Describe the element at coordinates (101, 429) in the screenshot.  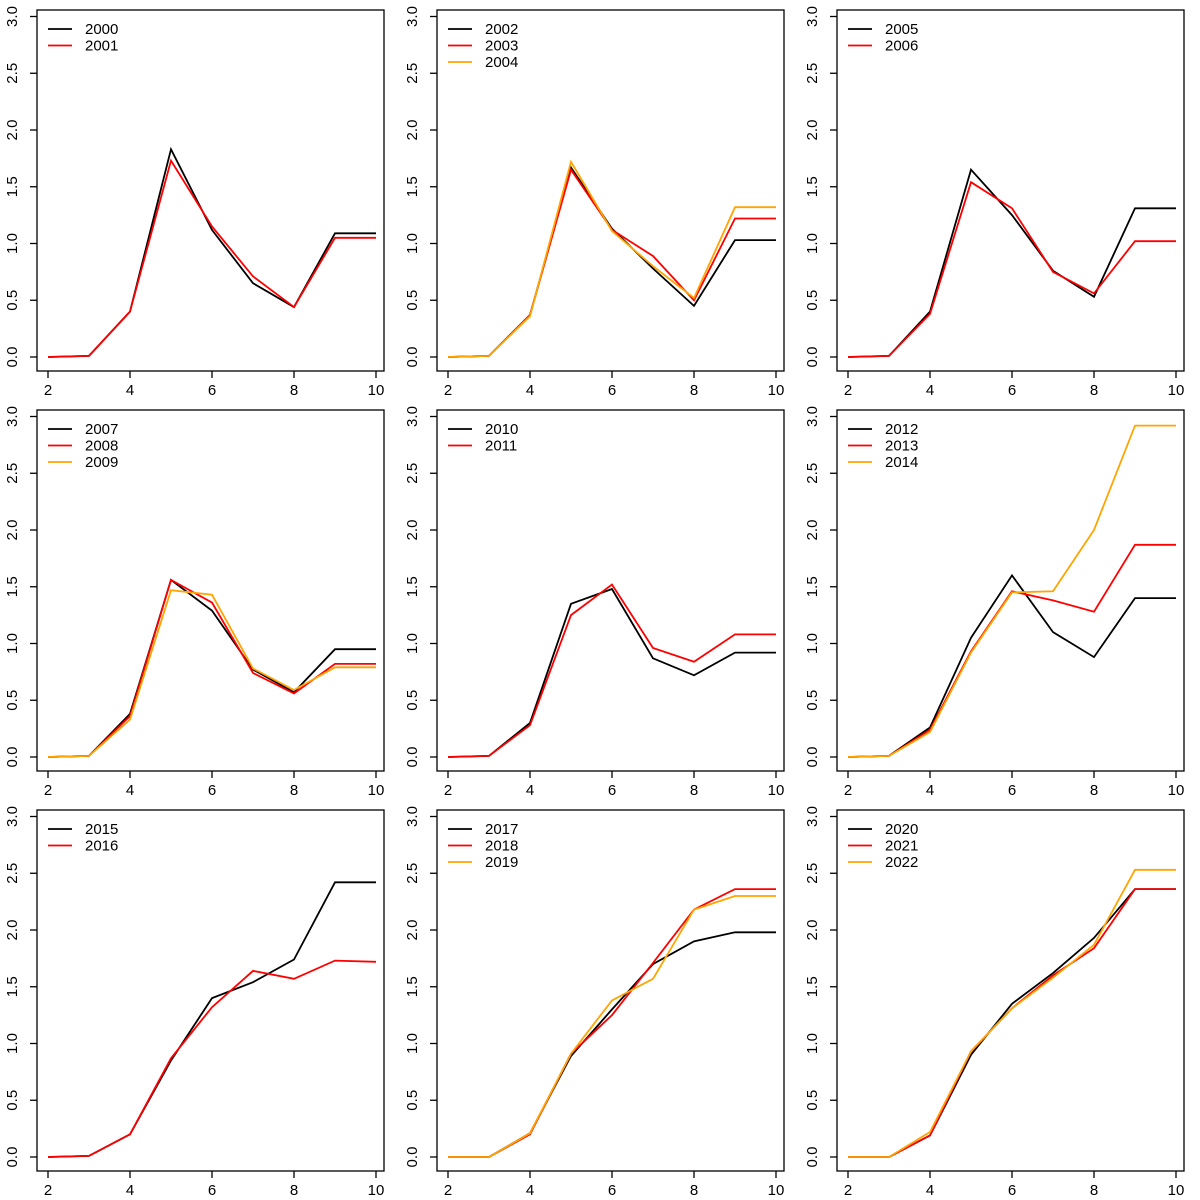
I see `legend-label-2007: 2007` at that location.